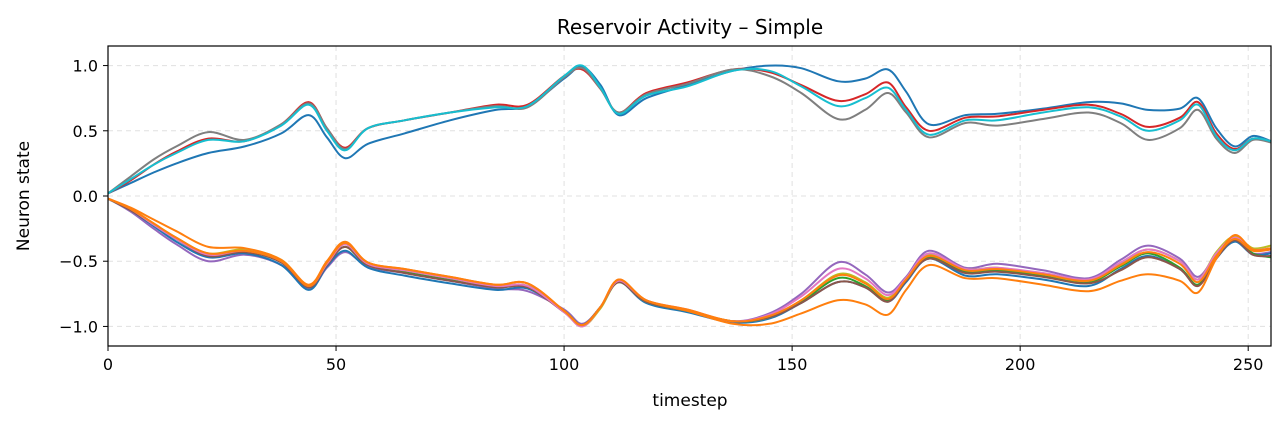 This screenshot has height=424, width=1286. I want to click on y-axis-title: Neuron state, so click(24, 196).